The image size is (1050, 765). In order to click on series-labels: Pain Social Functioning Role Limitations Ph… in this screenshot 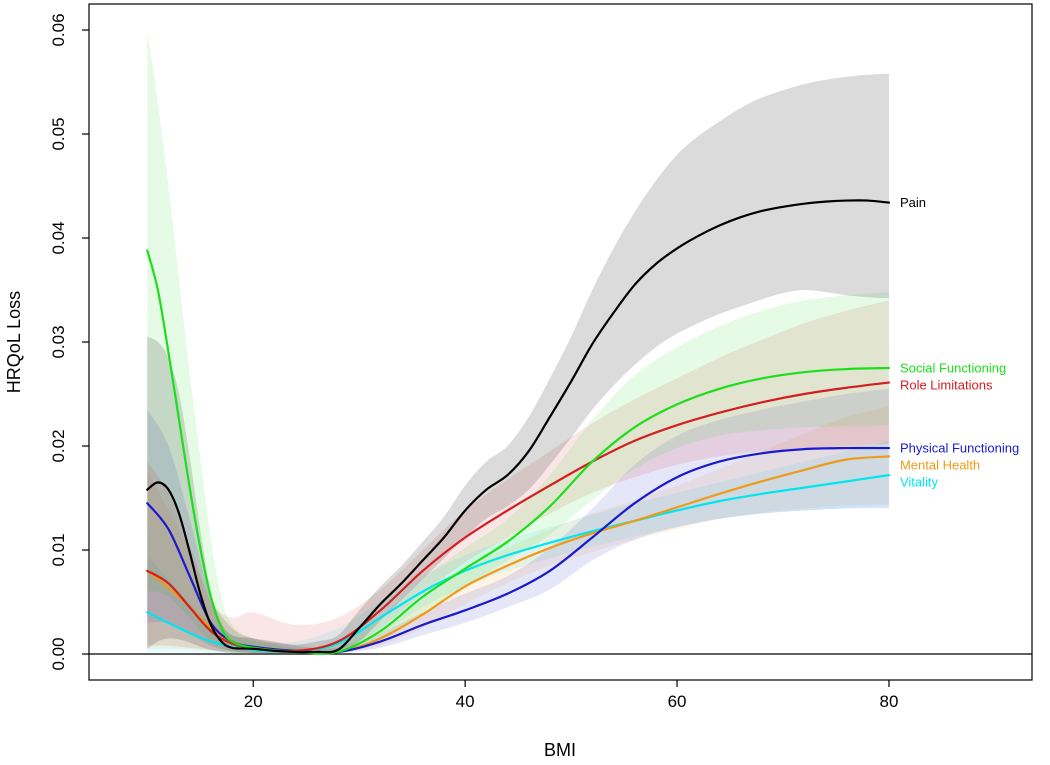, I will do `click(959, 342)`.